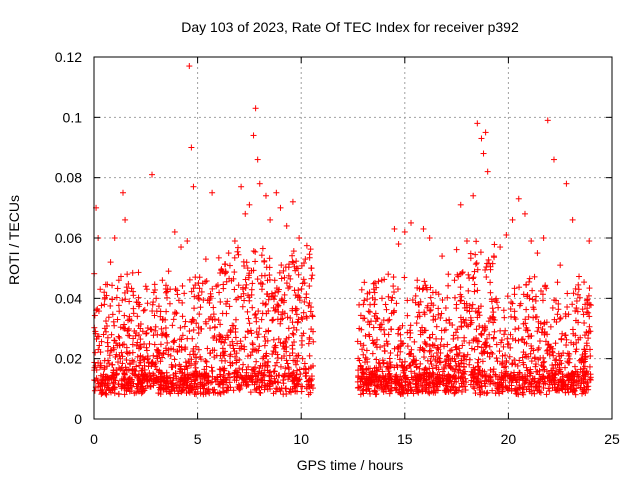  What do you see at coordinates (94, 439) in the screenshot?
I see `x-tick-label: 0` at bounding box center [94, 439].